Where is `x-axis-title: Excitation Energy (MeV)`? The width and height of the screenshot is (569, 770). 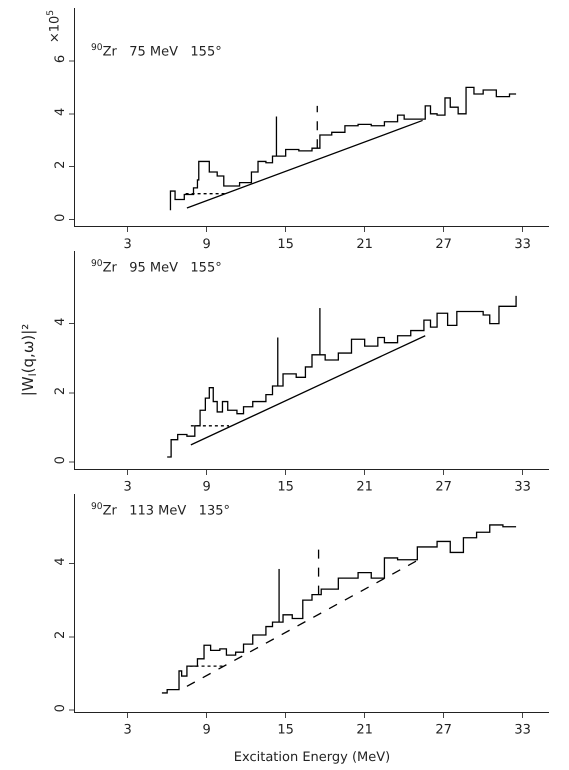 x-axis-title: Excitation Energy (MeV) is located at coordinates (312, 758).